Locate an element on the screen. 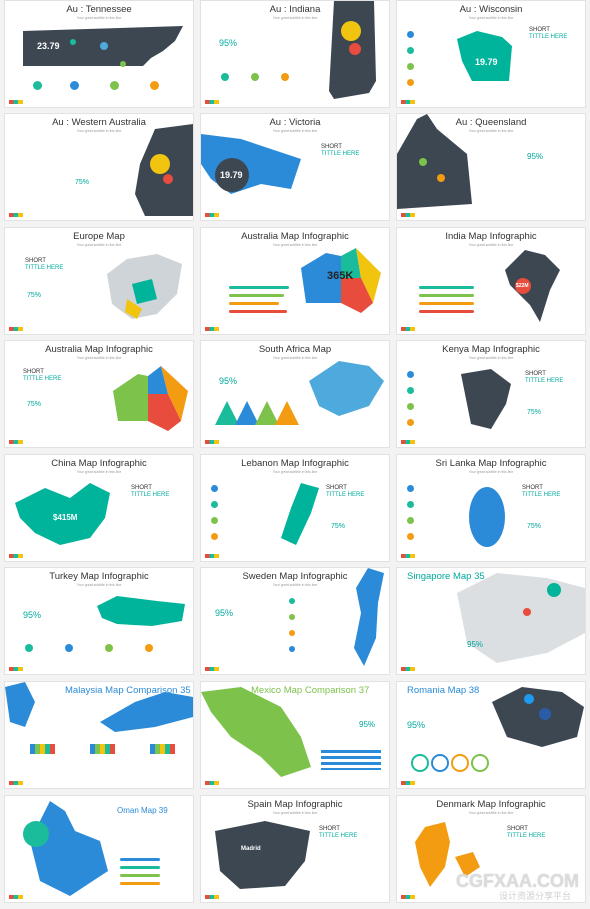 This screenshot has width=590, height=909. slide-title: Sri Lanka Map Infographic is located at coordinates (491, 463).